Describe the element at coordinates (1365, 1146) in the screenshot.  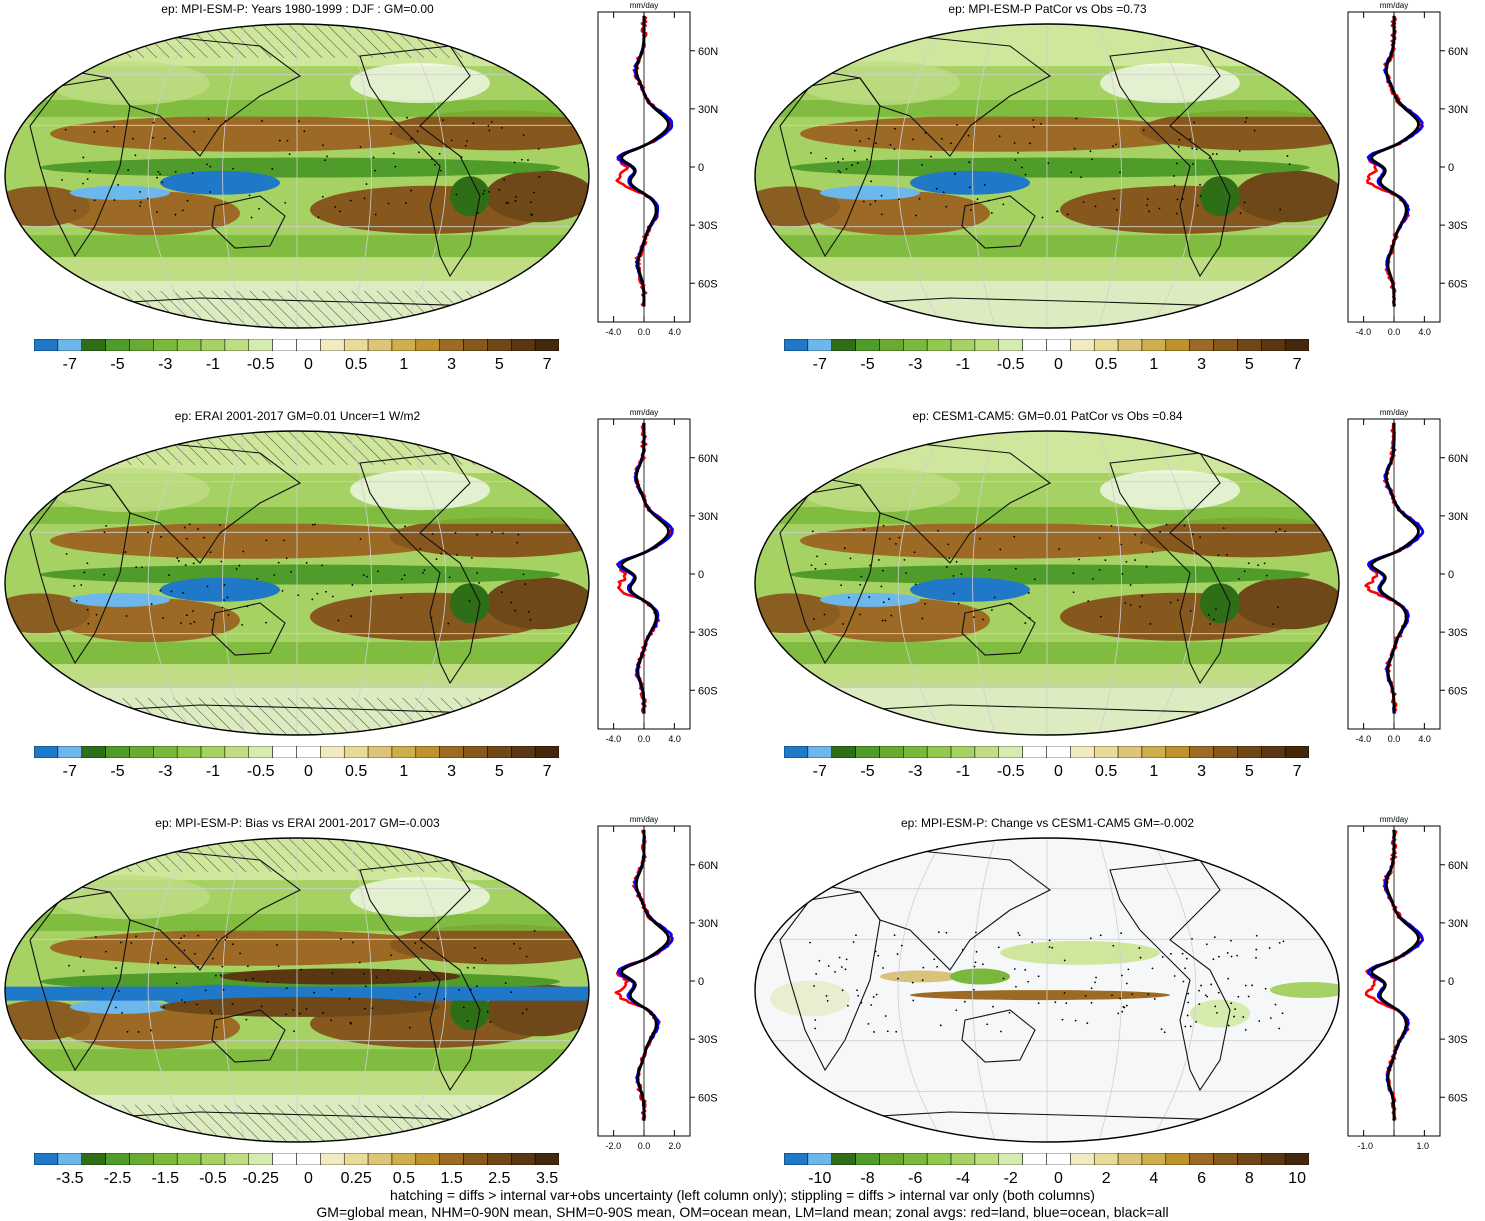
I see `profile-x-tick-label: -1.0` at that location.